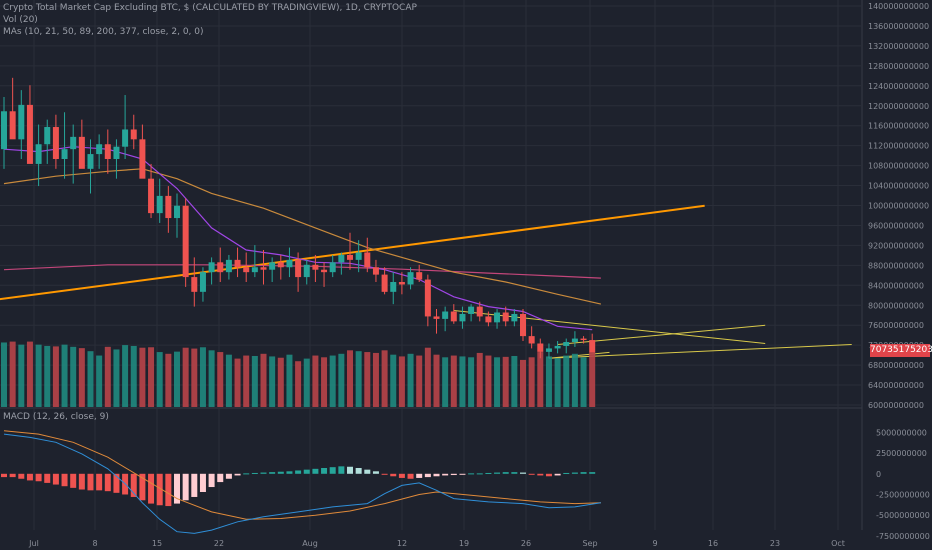 Image resolution: width=932 pixels, height=550 pixels. Describe the element at coordinates (579, 355) in the screenshot. I see `triangle-base-line` at that location.